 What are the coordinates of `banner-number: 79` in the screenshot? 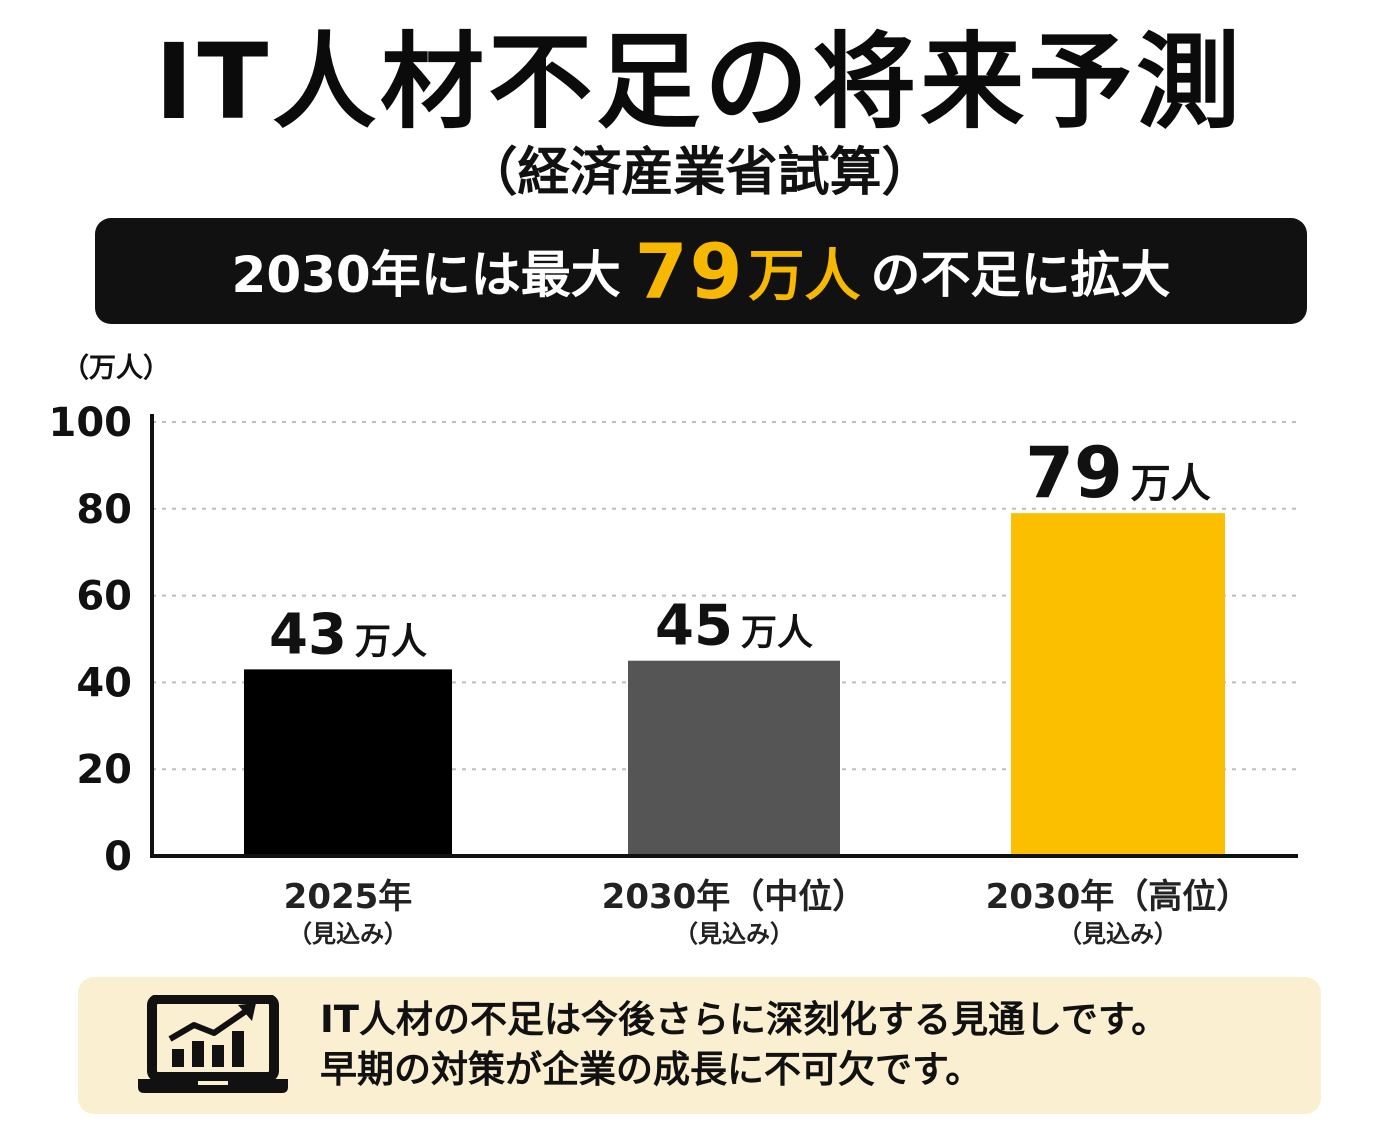 It's located at (689, 271).